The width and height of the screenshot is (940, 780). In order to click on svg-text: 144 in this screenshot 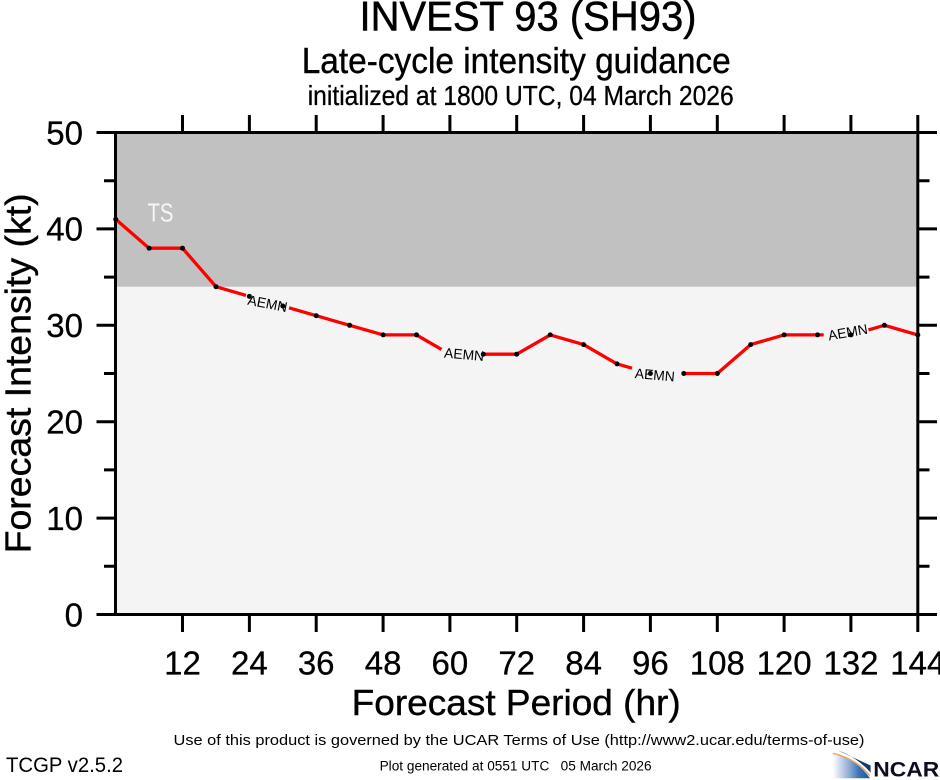, I will do `click(915, 662)`.